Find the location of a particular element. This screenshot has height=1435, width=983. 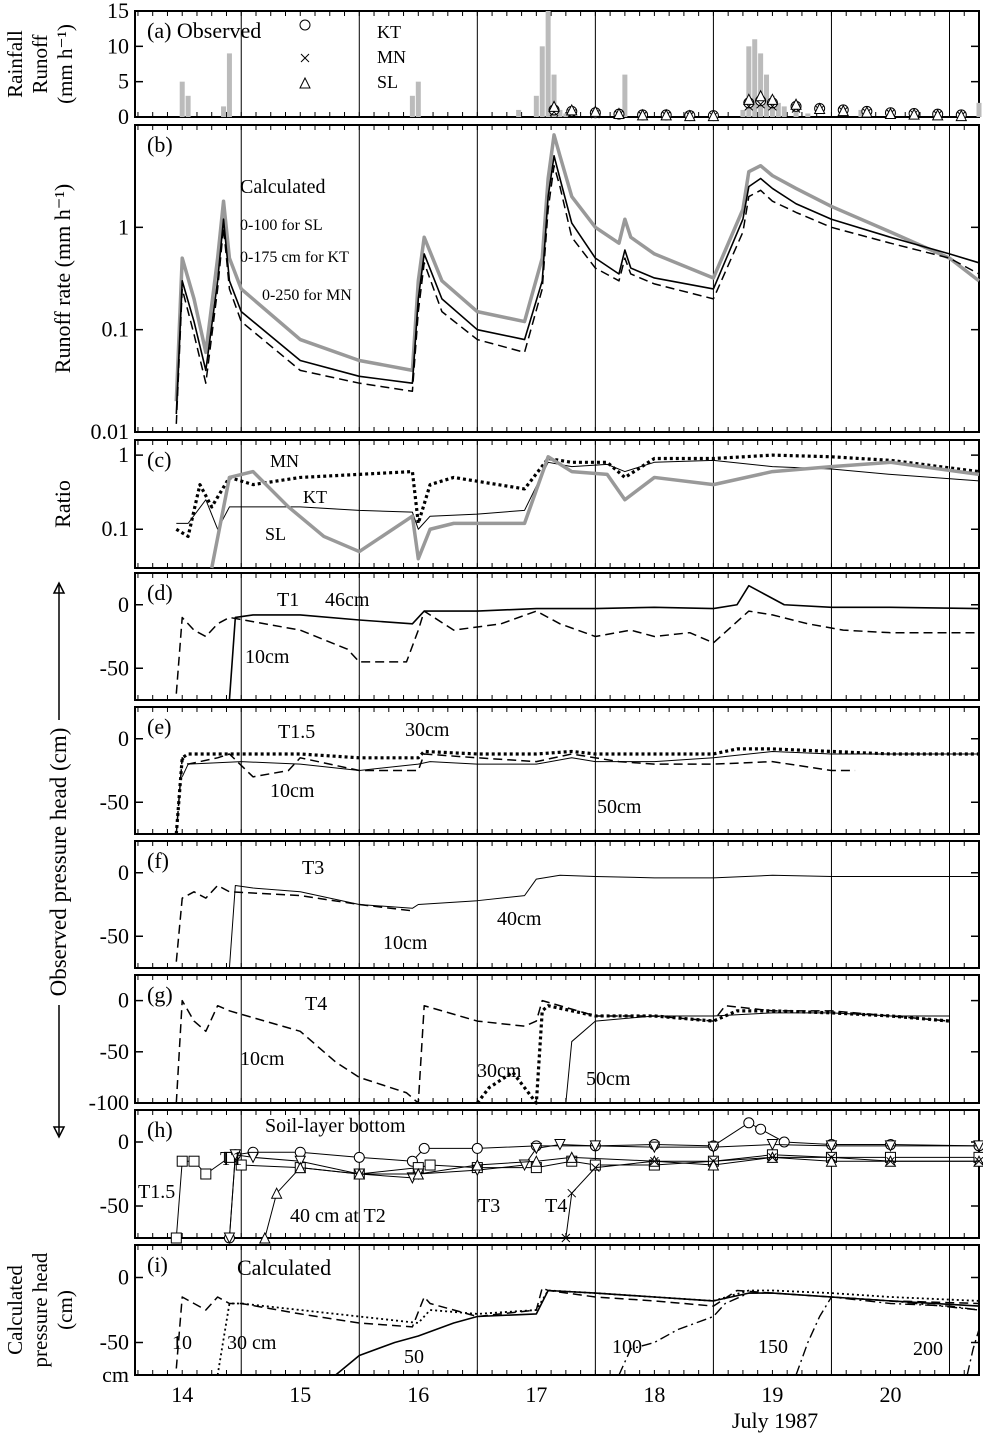

series-line-e-50cm is located at coordinates (580, 764).